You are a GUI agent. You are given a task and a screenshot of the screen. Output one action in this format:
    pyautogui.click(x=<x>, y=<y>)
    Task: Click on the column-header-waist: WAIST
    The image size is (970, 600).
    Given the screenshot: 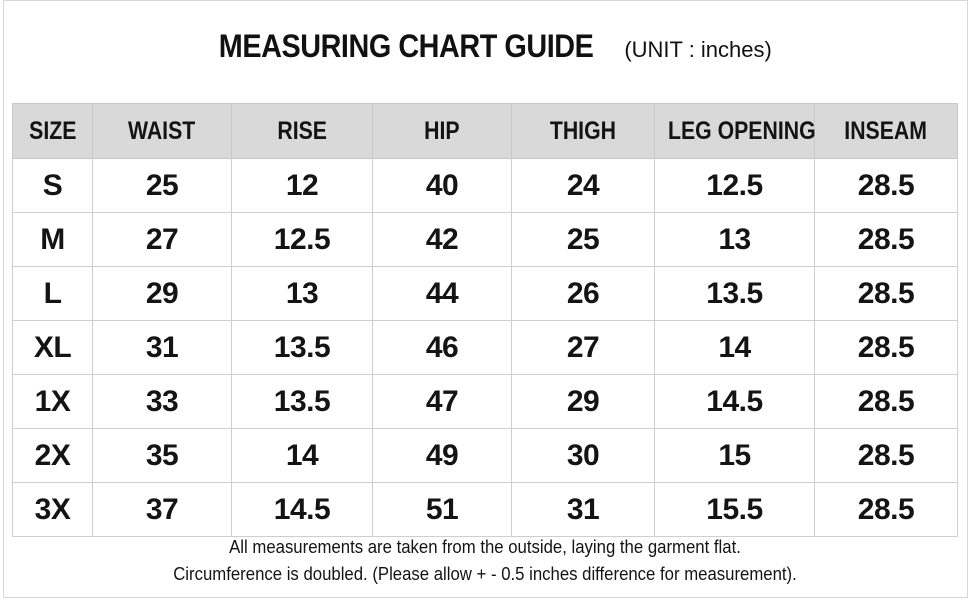 What is the action you would take?
    pyautogui.click(x=162, y=131)
    